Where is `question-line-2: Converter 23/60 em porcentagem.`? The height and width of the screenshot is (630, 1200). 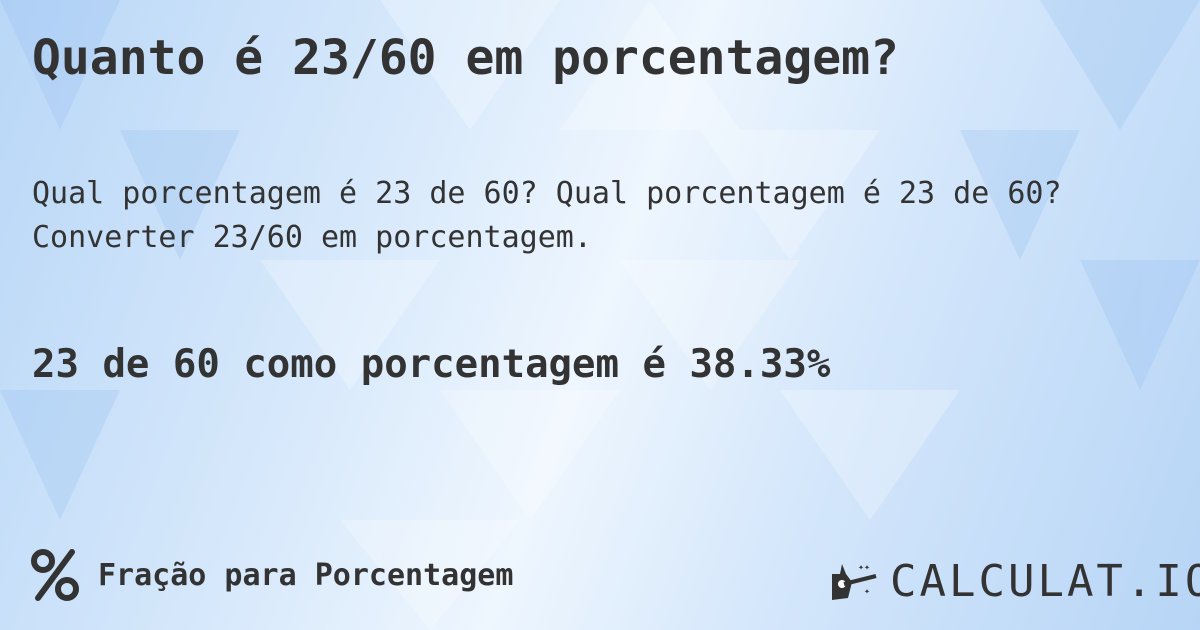
question-line-2: Converter 23/60 em porcentagem. is located at coordinates (312, 237).